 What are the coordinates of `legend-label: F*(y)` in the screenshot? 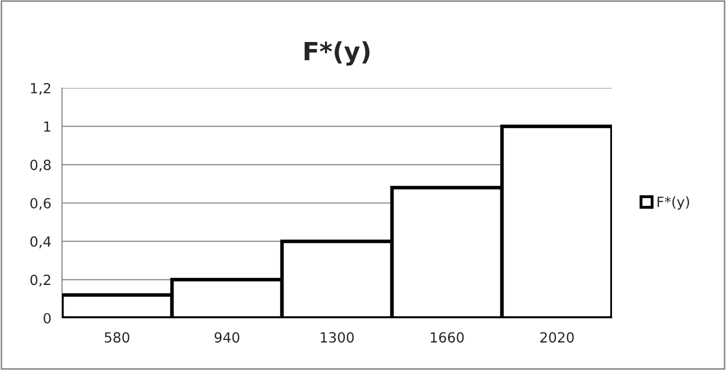 It's located at (674, 203).